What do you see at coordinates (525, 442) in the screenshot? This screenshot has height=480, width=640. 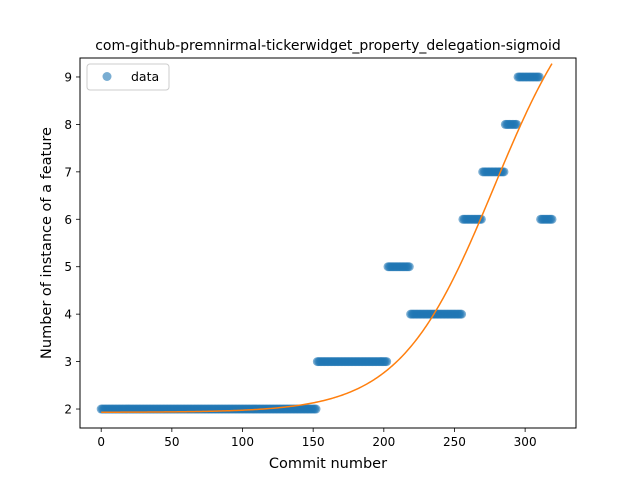 I see `x-tick-label: 300` at bounding box center [525, 442].